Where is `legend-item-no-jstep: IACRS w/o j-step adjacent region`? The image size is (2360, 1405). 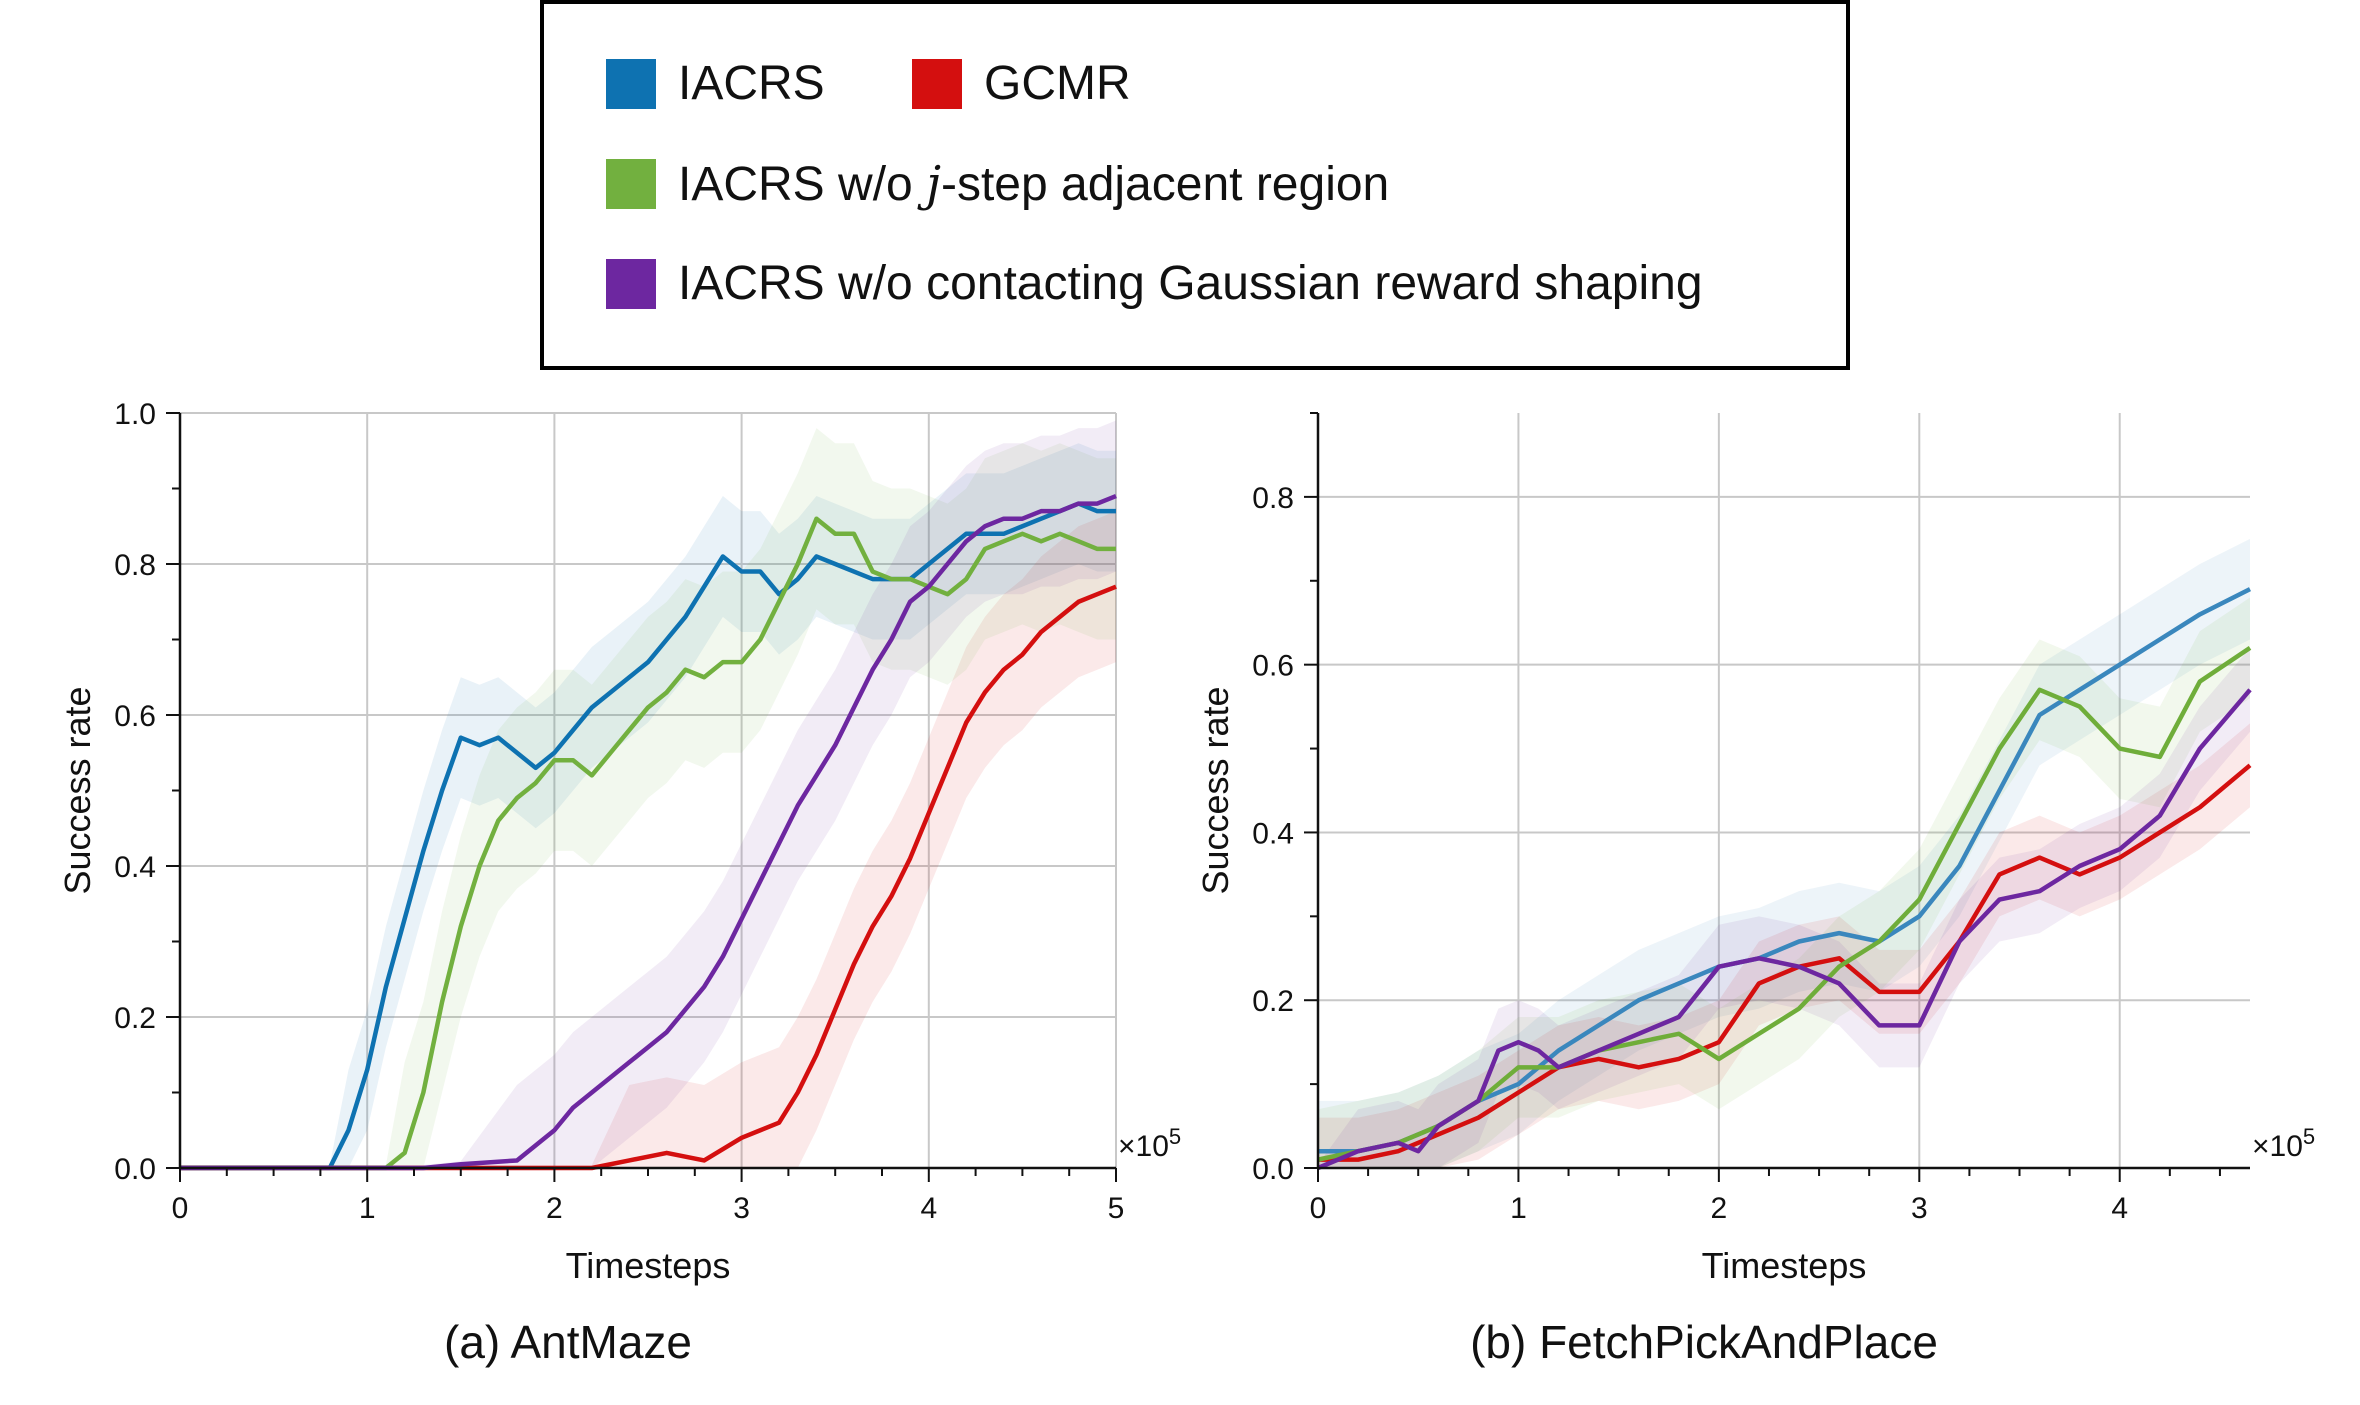 legend-item-no-jstep: IACRS w/o j-step adjacent region is located at coordinates (997, 184).